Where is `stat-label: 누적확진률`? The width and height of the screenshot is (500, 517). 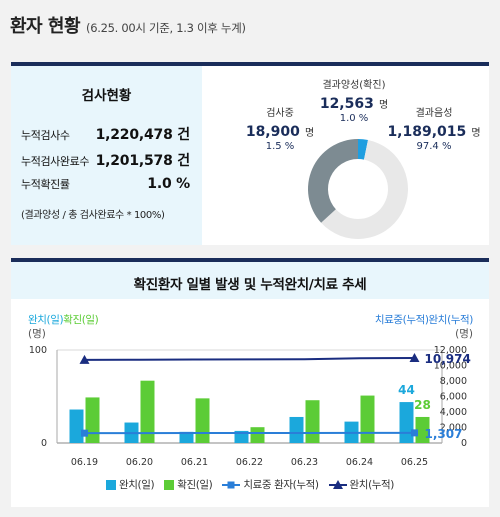 stat-label: 누적확진률 is located at coordinates (45, 184).